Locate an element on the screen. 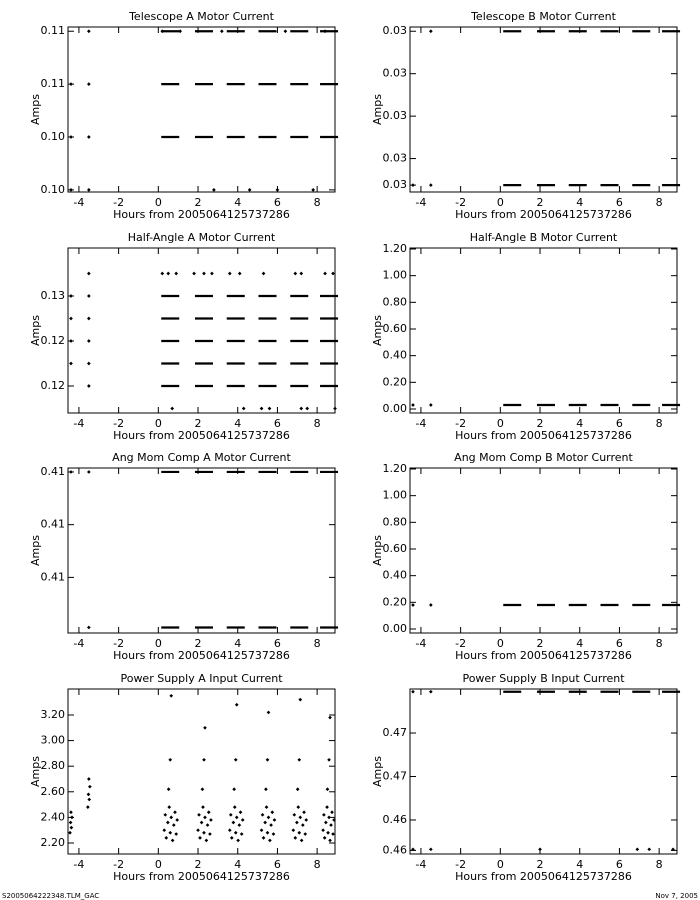 This screenshot has height=900, width=700. y-tick-label: 0.10 is located at coordinates (53, 136).